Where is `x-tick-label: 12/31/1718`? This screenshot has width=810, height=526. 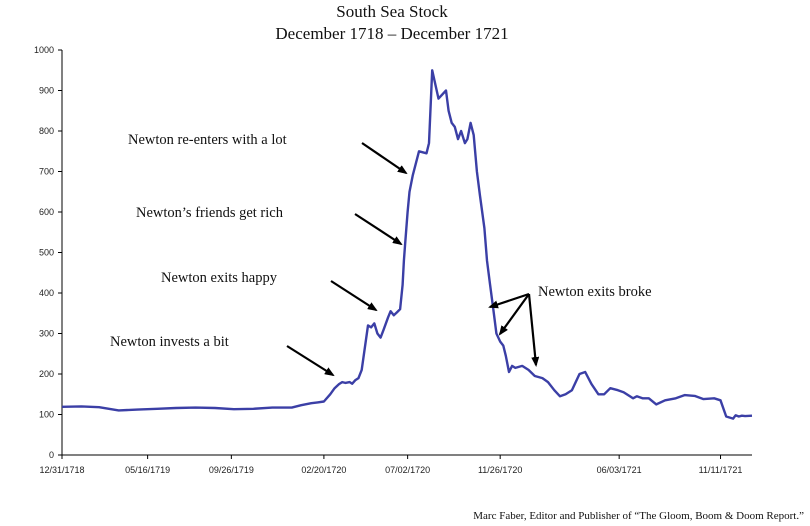 x-tick-label: 12/31/1718 is located at coordinates (61, 470).